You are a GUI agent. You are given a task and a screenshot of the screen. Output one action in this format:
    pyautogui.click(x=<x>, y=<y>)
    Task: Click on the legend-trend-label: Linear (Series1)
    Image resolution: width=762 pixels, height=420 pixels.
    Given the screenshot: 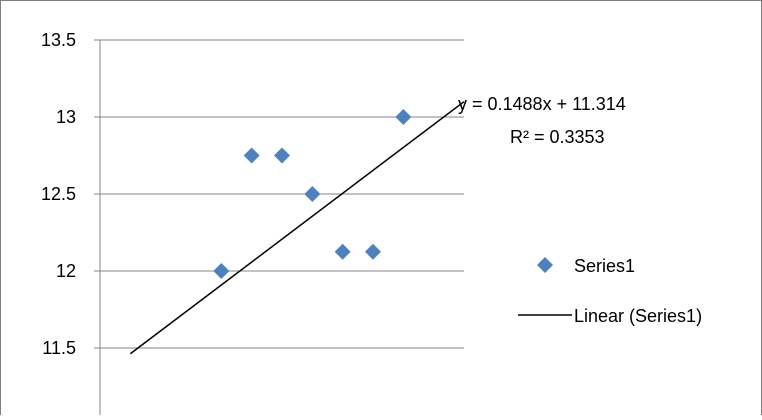 What is the action you would take?
    pyautogui.click(x=638, y=316)
    